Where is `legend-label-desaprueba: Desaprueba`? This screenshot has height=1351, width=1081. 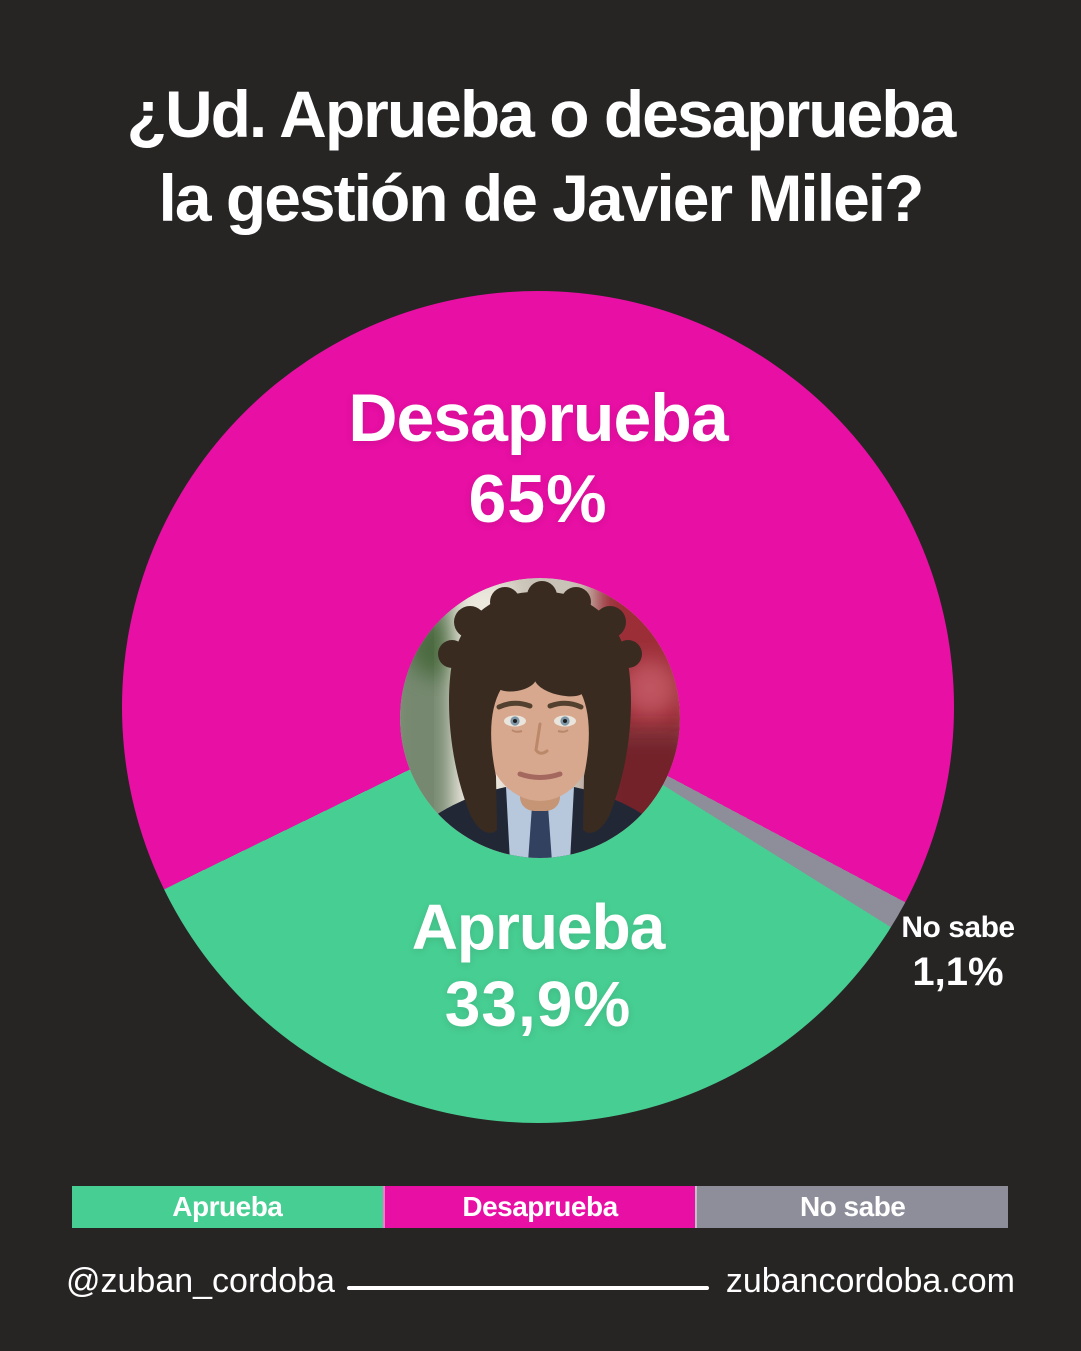
legend-label-desaprueba: Desaprueba is located at coordinates (540, 1206).